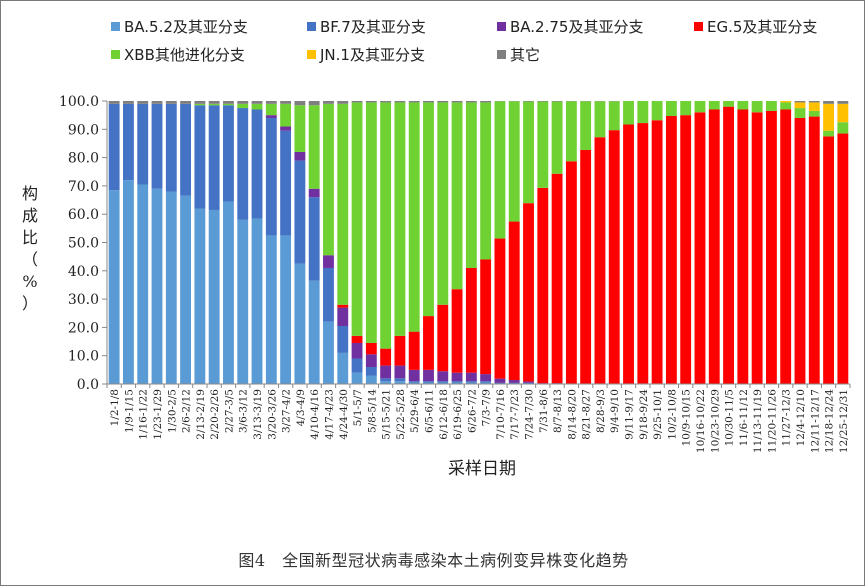  Describe the element at coordinates (29, 303) in the screenshot. I see `y-axis-label-char: ）` at that location.